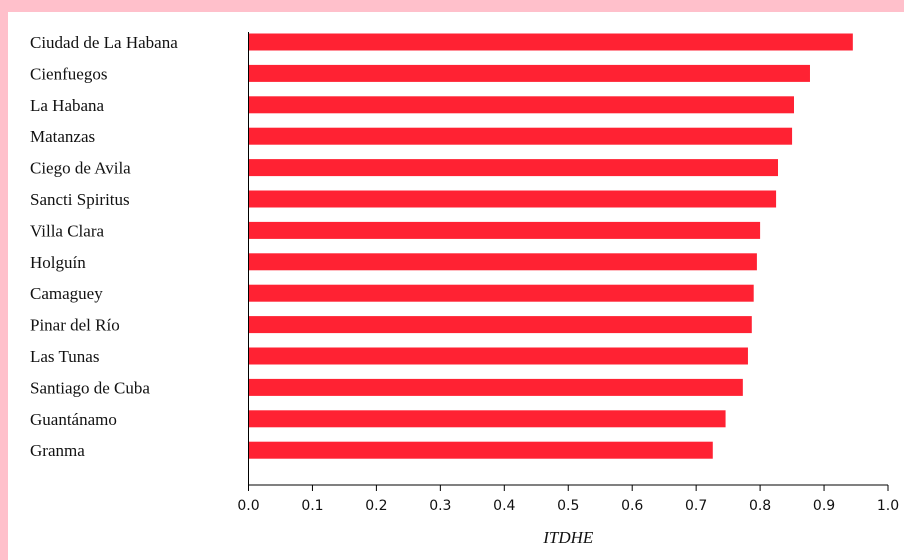  What do you see at coordinates (632, 506) in the screenshot?
I see `x-tick-label: 0.6` at bounding box center [632, 506].